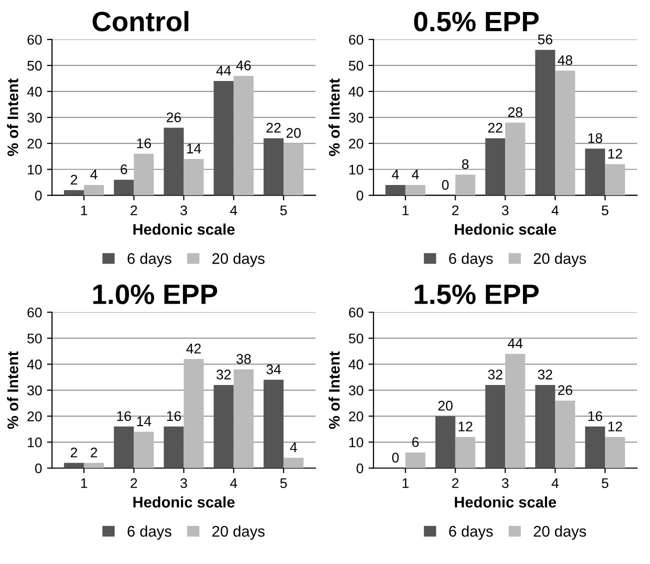 The width and height of the screenshot is (650, 564). I want to click on chart-title: 1.0% EPP, so click(155, 294).